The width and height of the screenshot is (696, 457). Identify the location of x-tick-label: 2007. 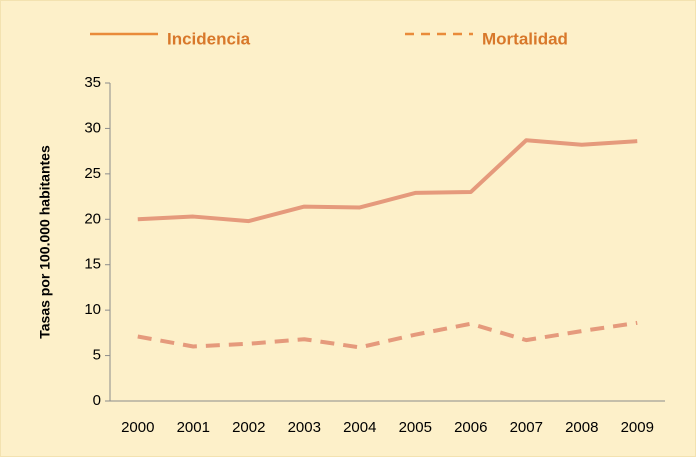
(526, 427).